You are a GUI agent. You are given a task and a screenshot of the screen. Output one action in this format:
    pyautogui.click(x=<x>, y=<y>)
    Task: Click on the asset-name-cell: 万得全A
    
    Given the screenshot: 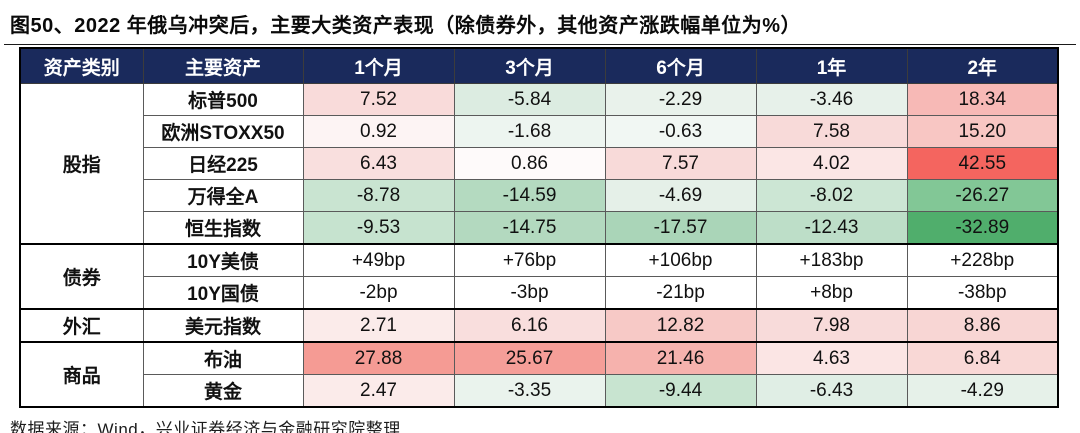 What is the action you would take?
    pyautogui.click(x=223, y=195)
    